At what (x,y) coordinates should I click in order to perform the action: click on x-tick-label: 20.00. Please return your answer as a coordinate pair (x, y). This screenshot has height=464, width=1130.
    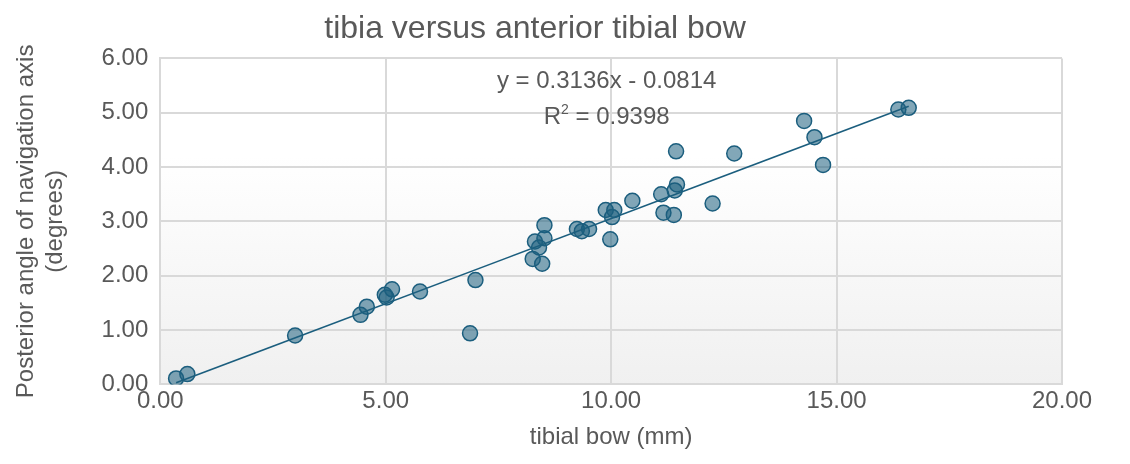
    Looking at the image, I should click on (1062, 400).